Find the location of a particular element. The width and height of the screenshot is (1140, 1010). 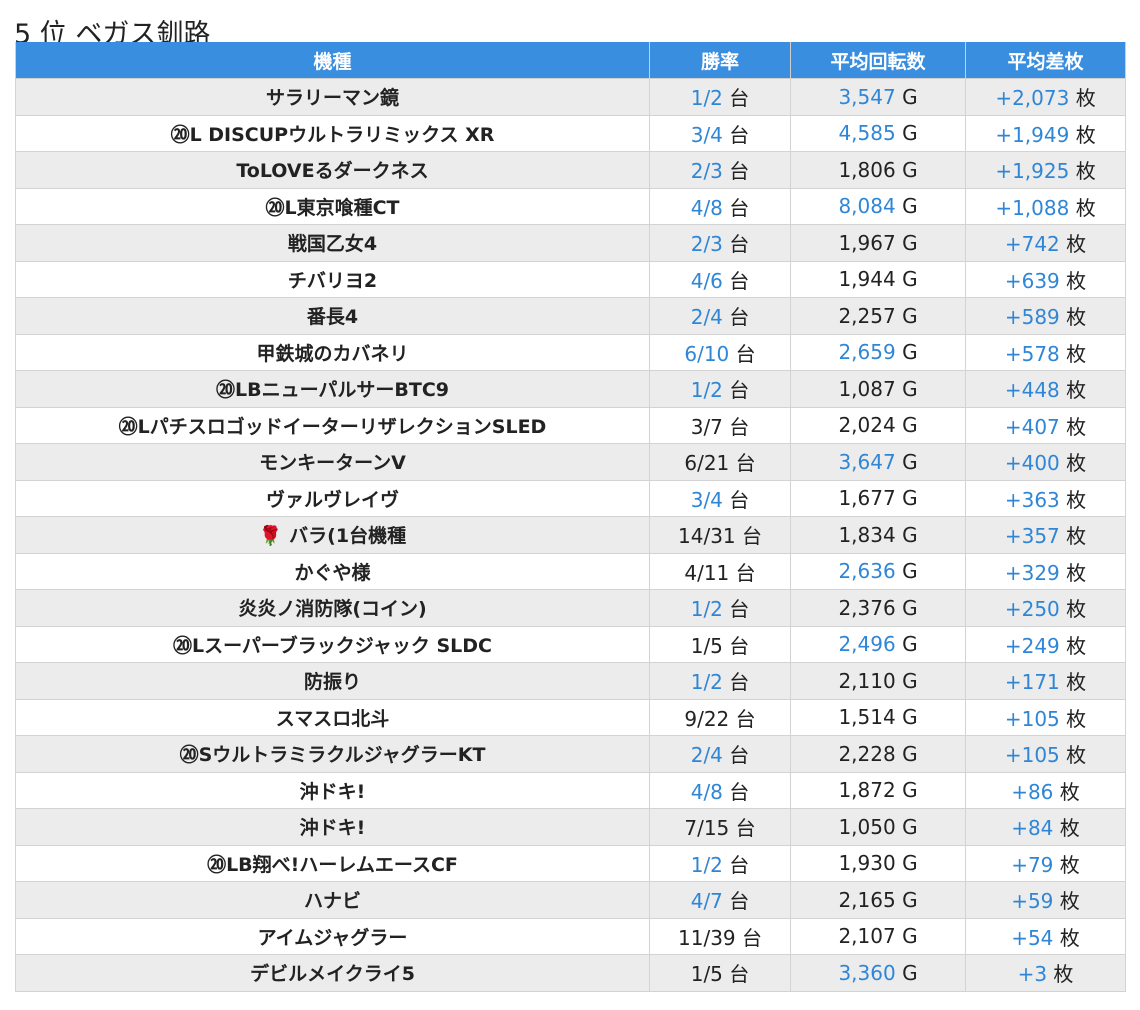

table-row: ToLOVEるダークネス 2/3 台 1,806 G +1,925 枚 is located at coordinates (570, 170).